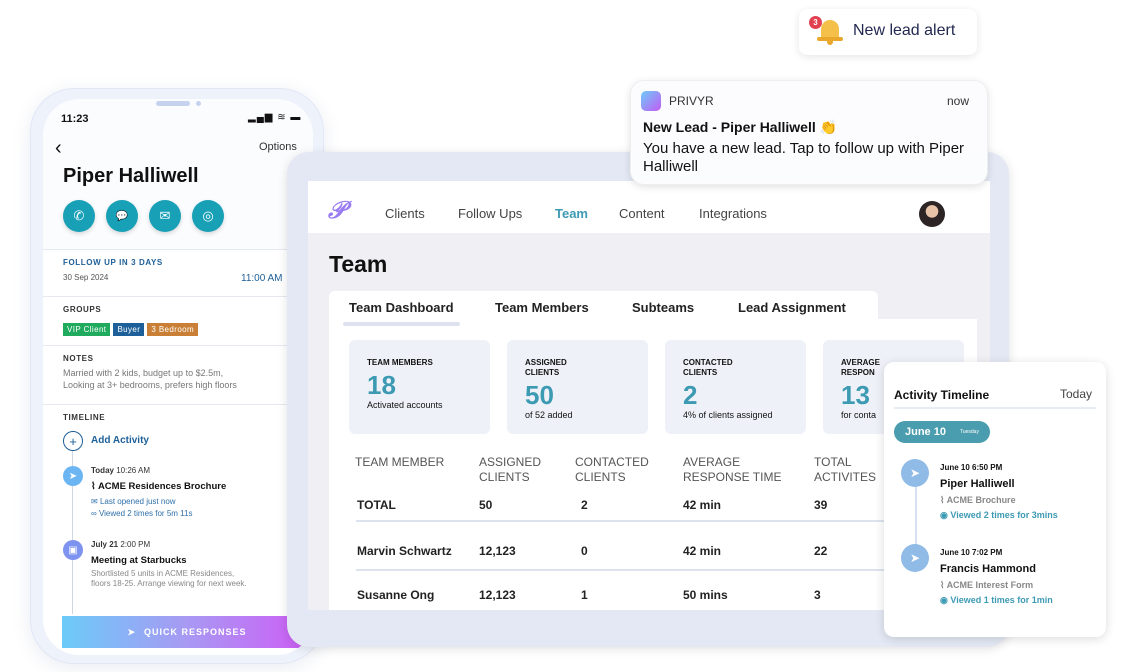 The image size is (1144, 672). I want to click on contact-name: Piper Halliwell, so click(131, 176).